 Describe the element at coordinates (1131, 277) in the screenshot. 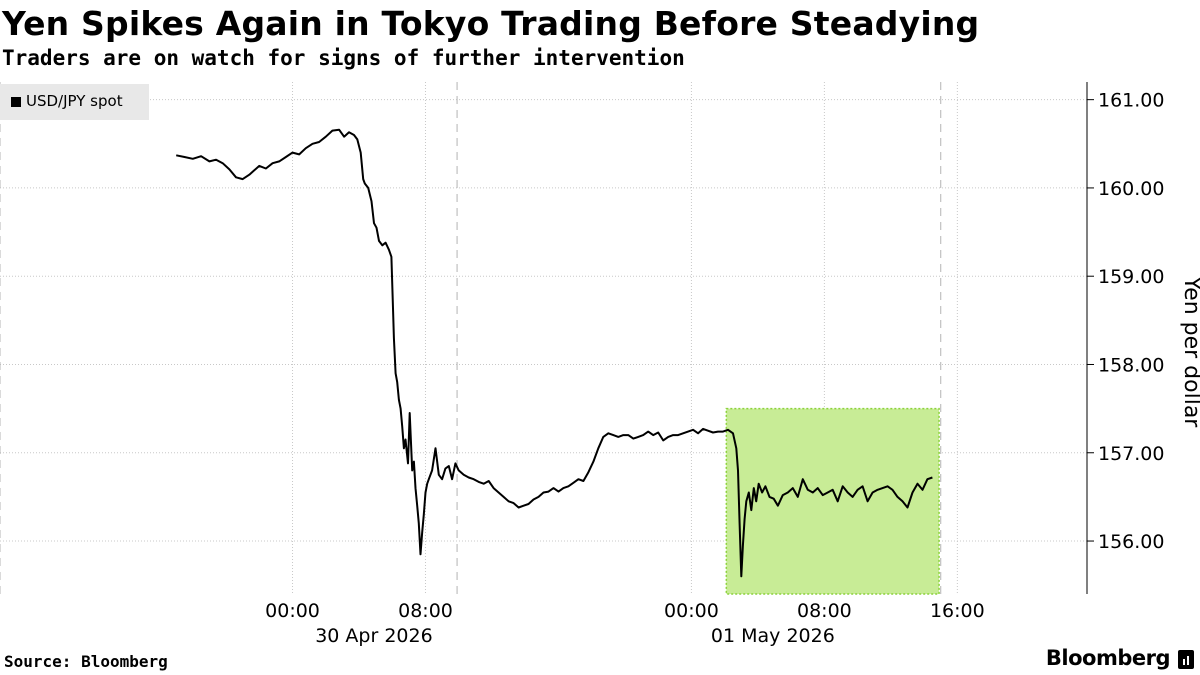

I see `y-tick-label-2: 159.00` at that location.